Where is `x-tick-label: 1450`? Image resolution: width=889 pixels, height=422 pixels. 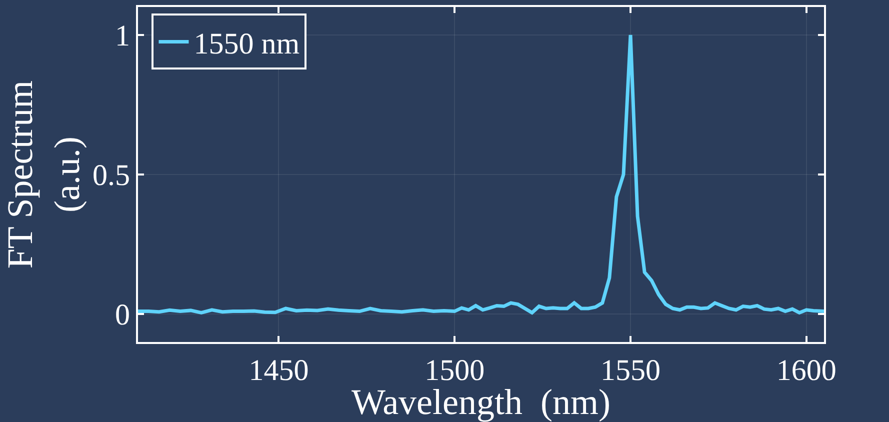
x-tick-label: 1450 is located at coordinates (278, 370).